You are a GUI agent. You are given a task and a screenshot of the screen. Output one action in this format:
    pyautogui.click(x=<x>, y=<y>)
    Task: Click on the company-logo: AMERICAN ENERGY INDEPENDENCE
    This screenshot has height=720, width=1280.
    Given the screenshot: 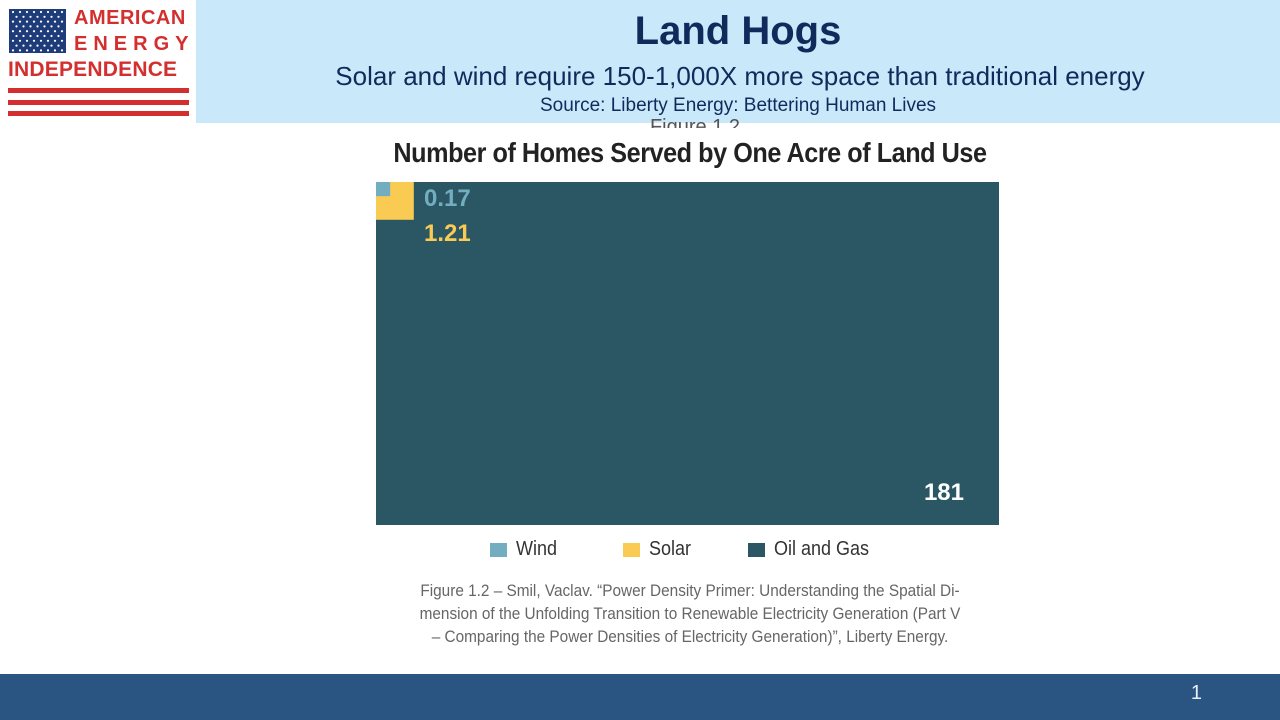 What is the action you would take?
    pyautogui.click(x=98, y=61)
    